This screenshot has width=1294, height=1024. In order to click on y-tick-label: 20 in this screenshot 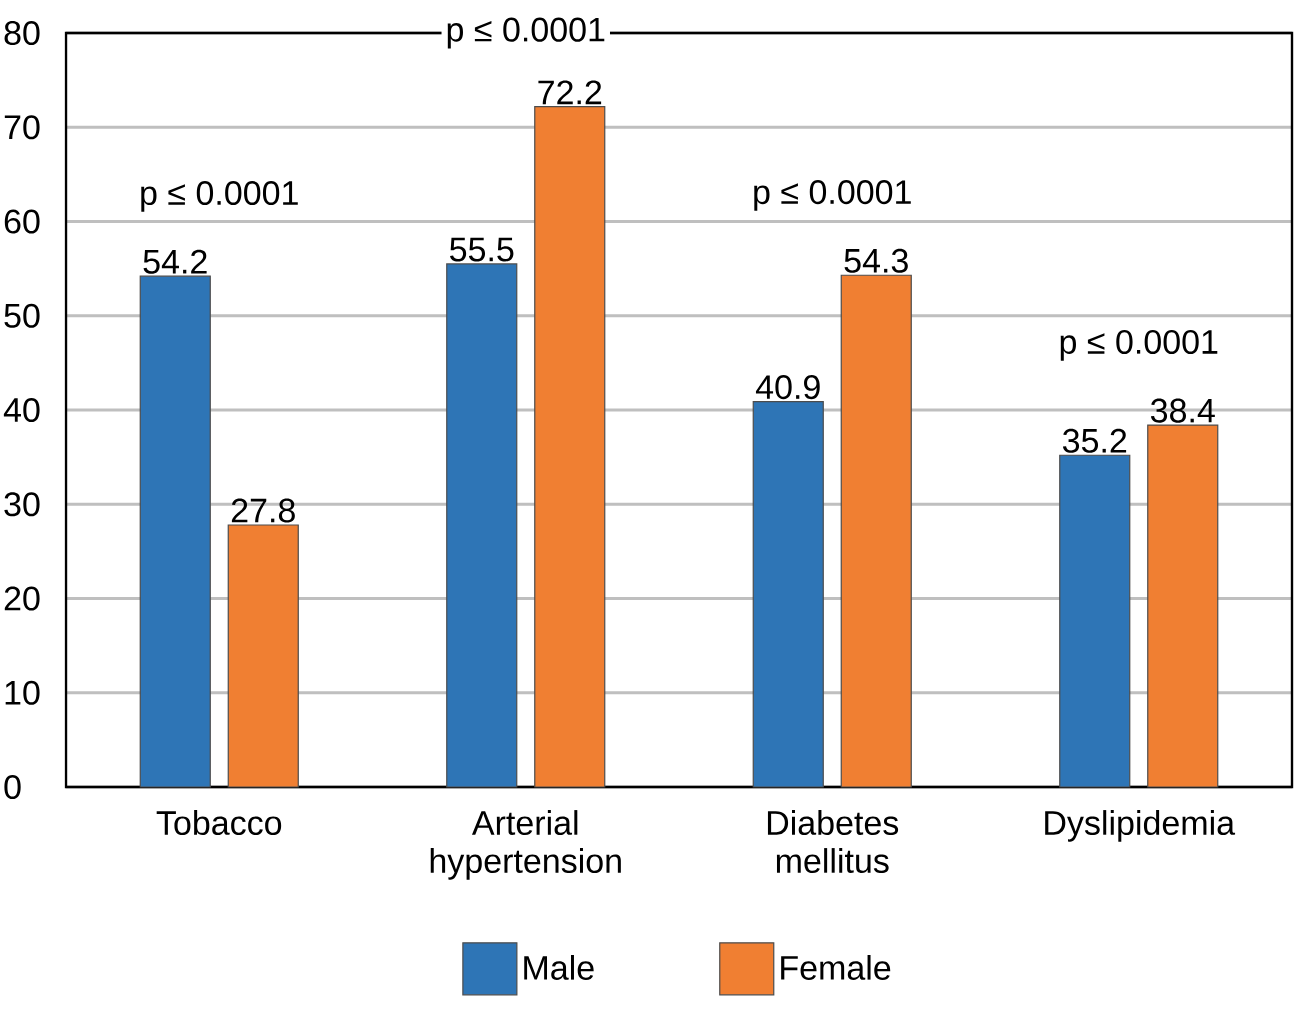, I will do `click(22, 598)`.